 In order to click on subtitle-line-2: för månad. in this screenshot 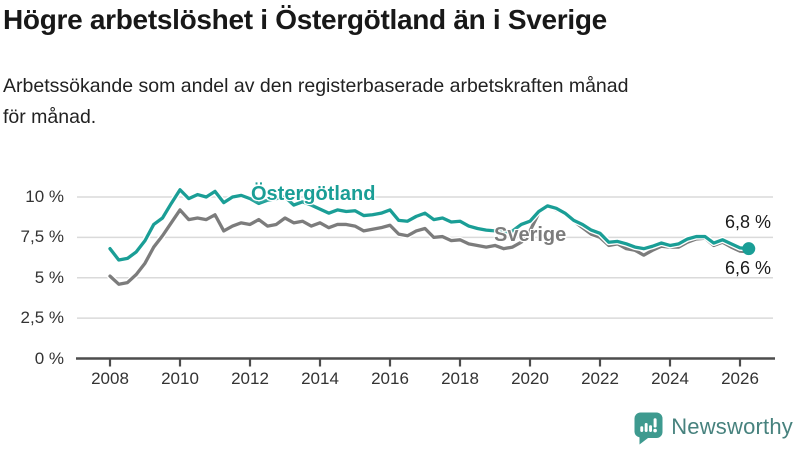, I will do `click(50, 117)`.